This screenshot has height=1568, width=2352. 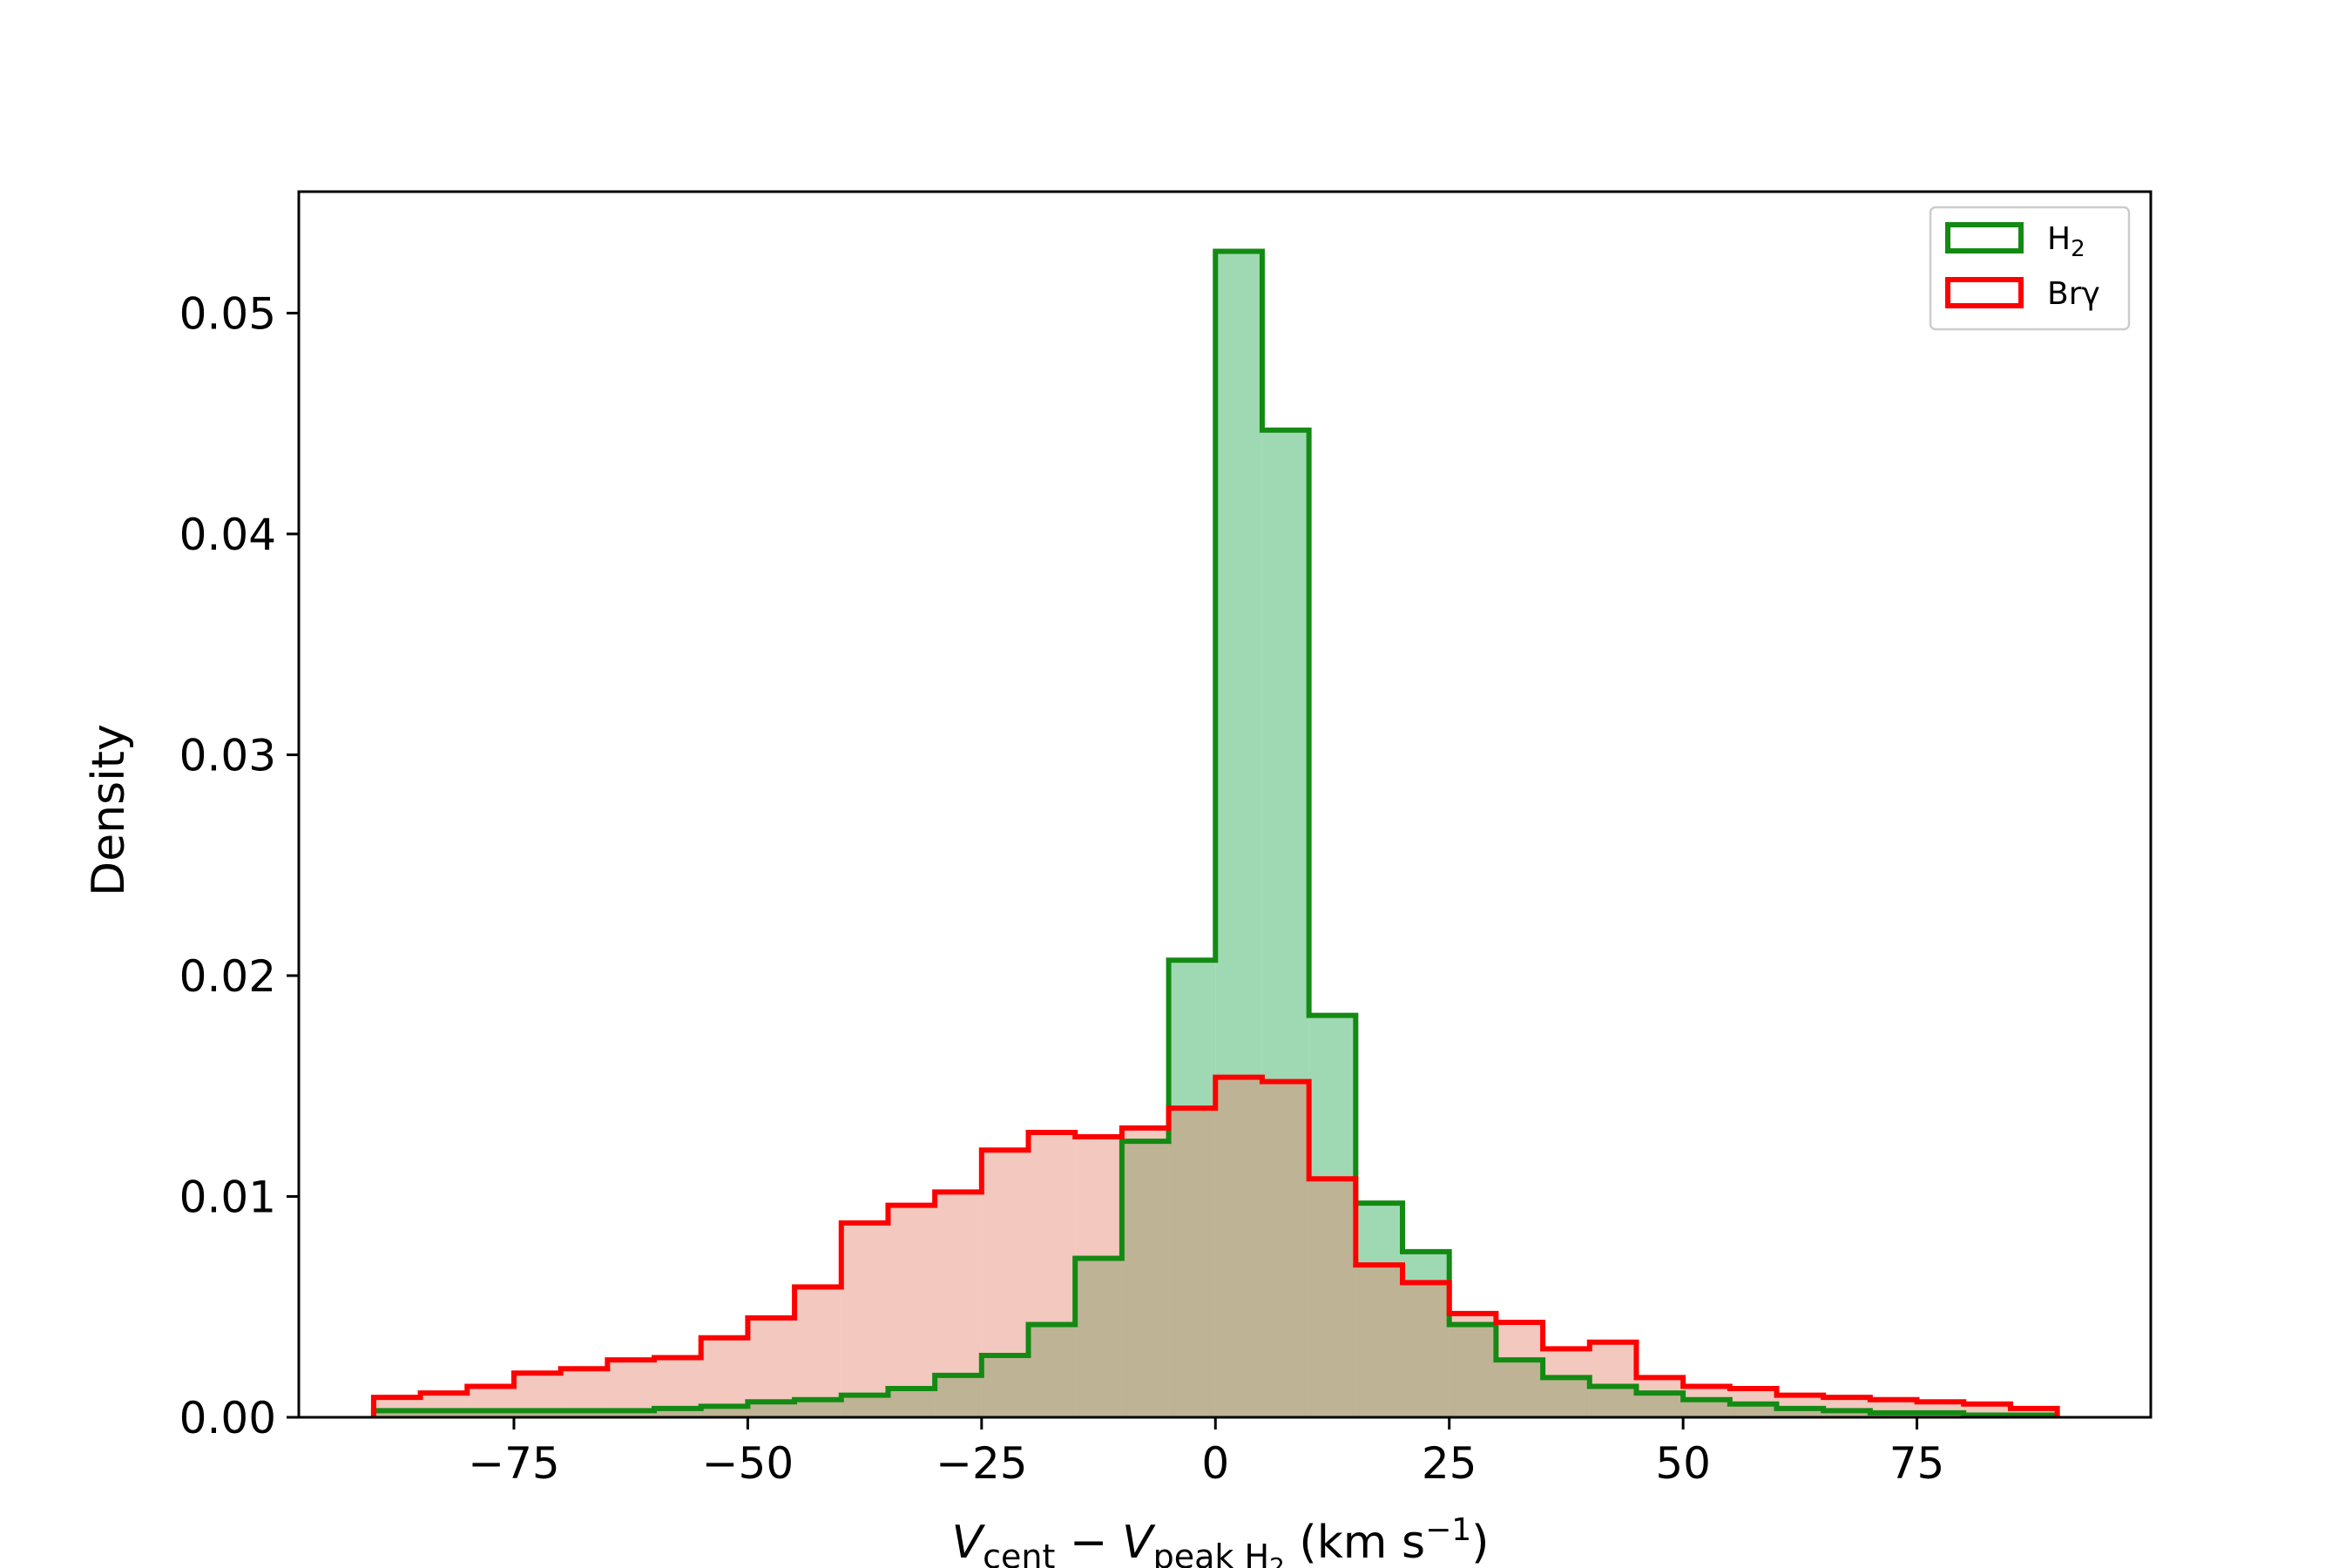 What do you see at coordinates (1221, 1540) in the screenshot?
I see `x-axis-label: Vcent − Vpeak H2 (km s−1)` at bounding box center [1221, 1540].